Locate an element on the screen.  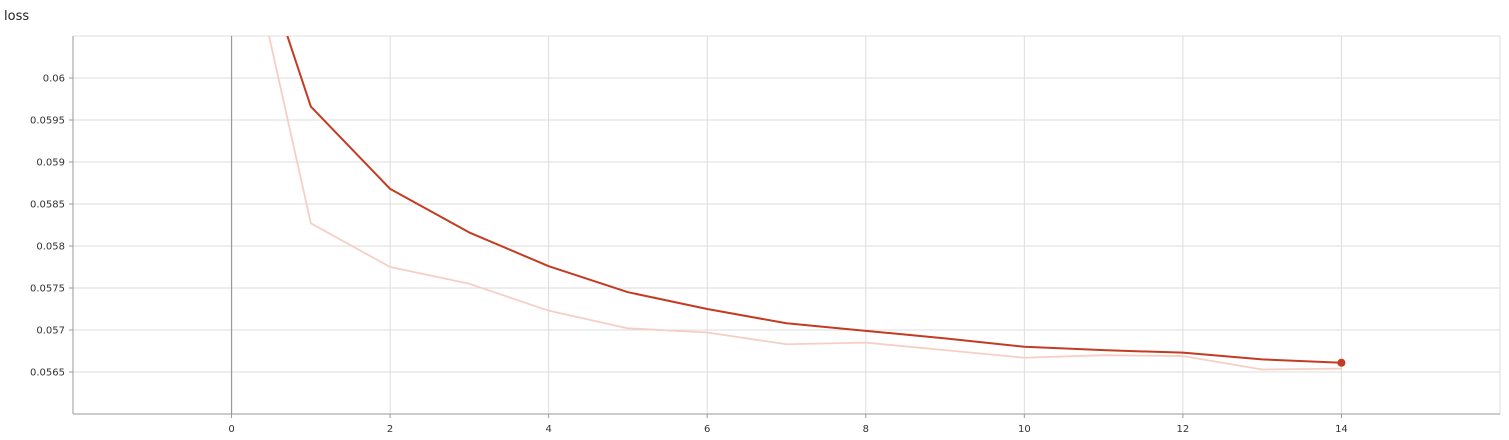
y-tick-label: 0.0595 is located at coordinates (47, 121).